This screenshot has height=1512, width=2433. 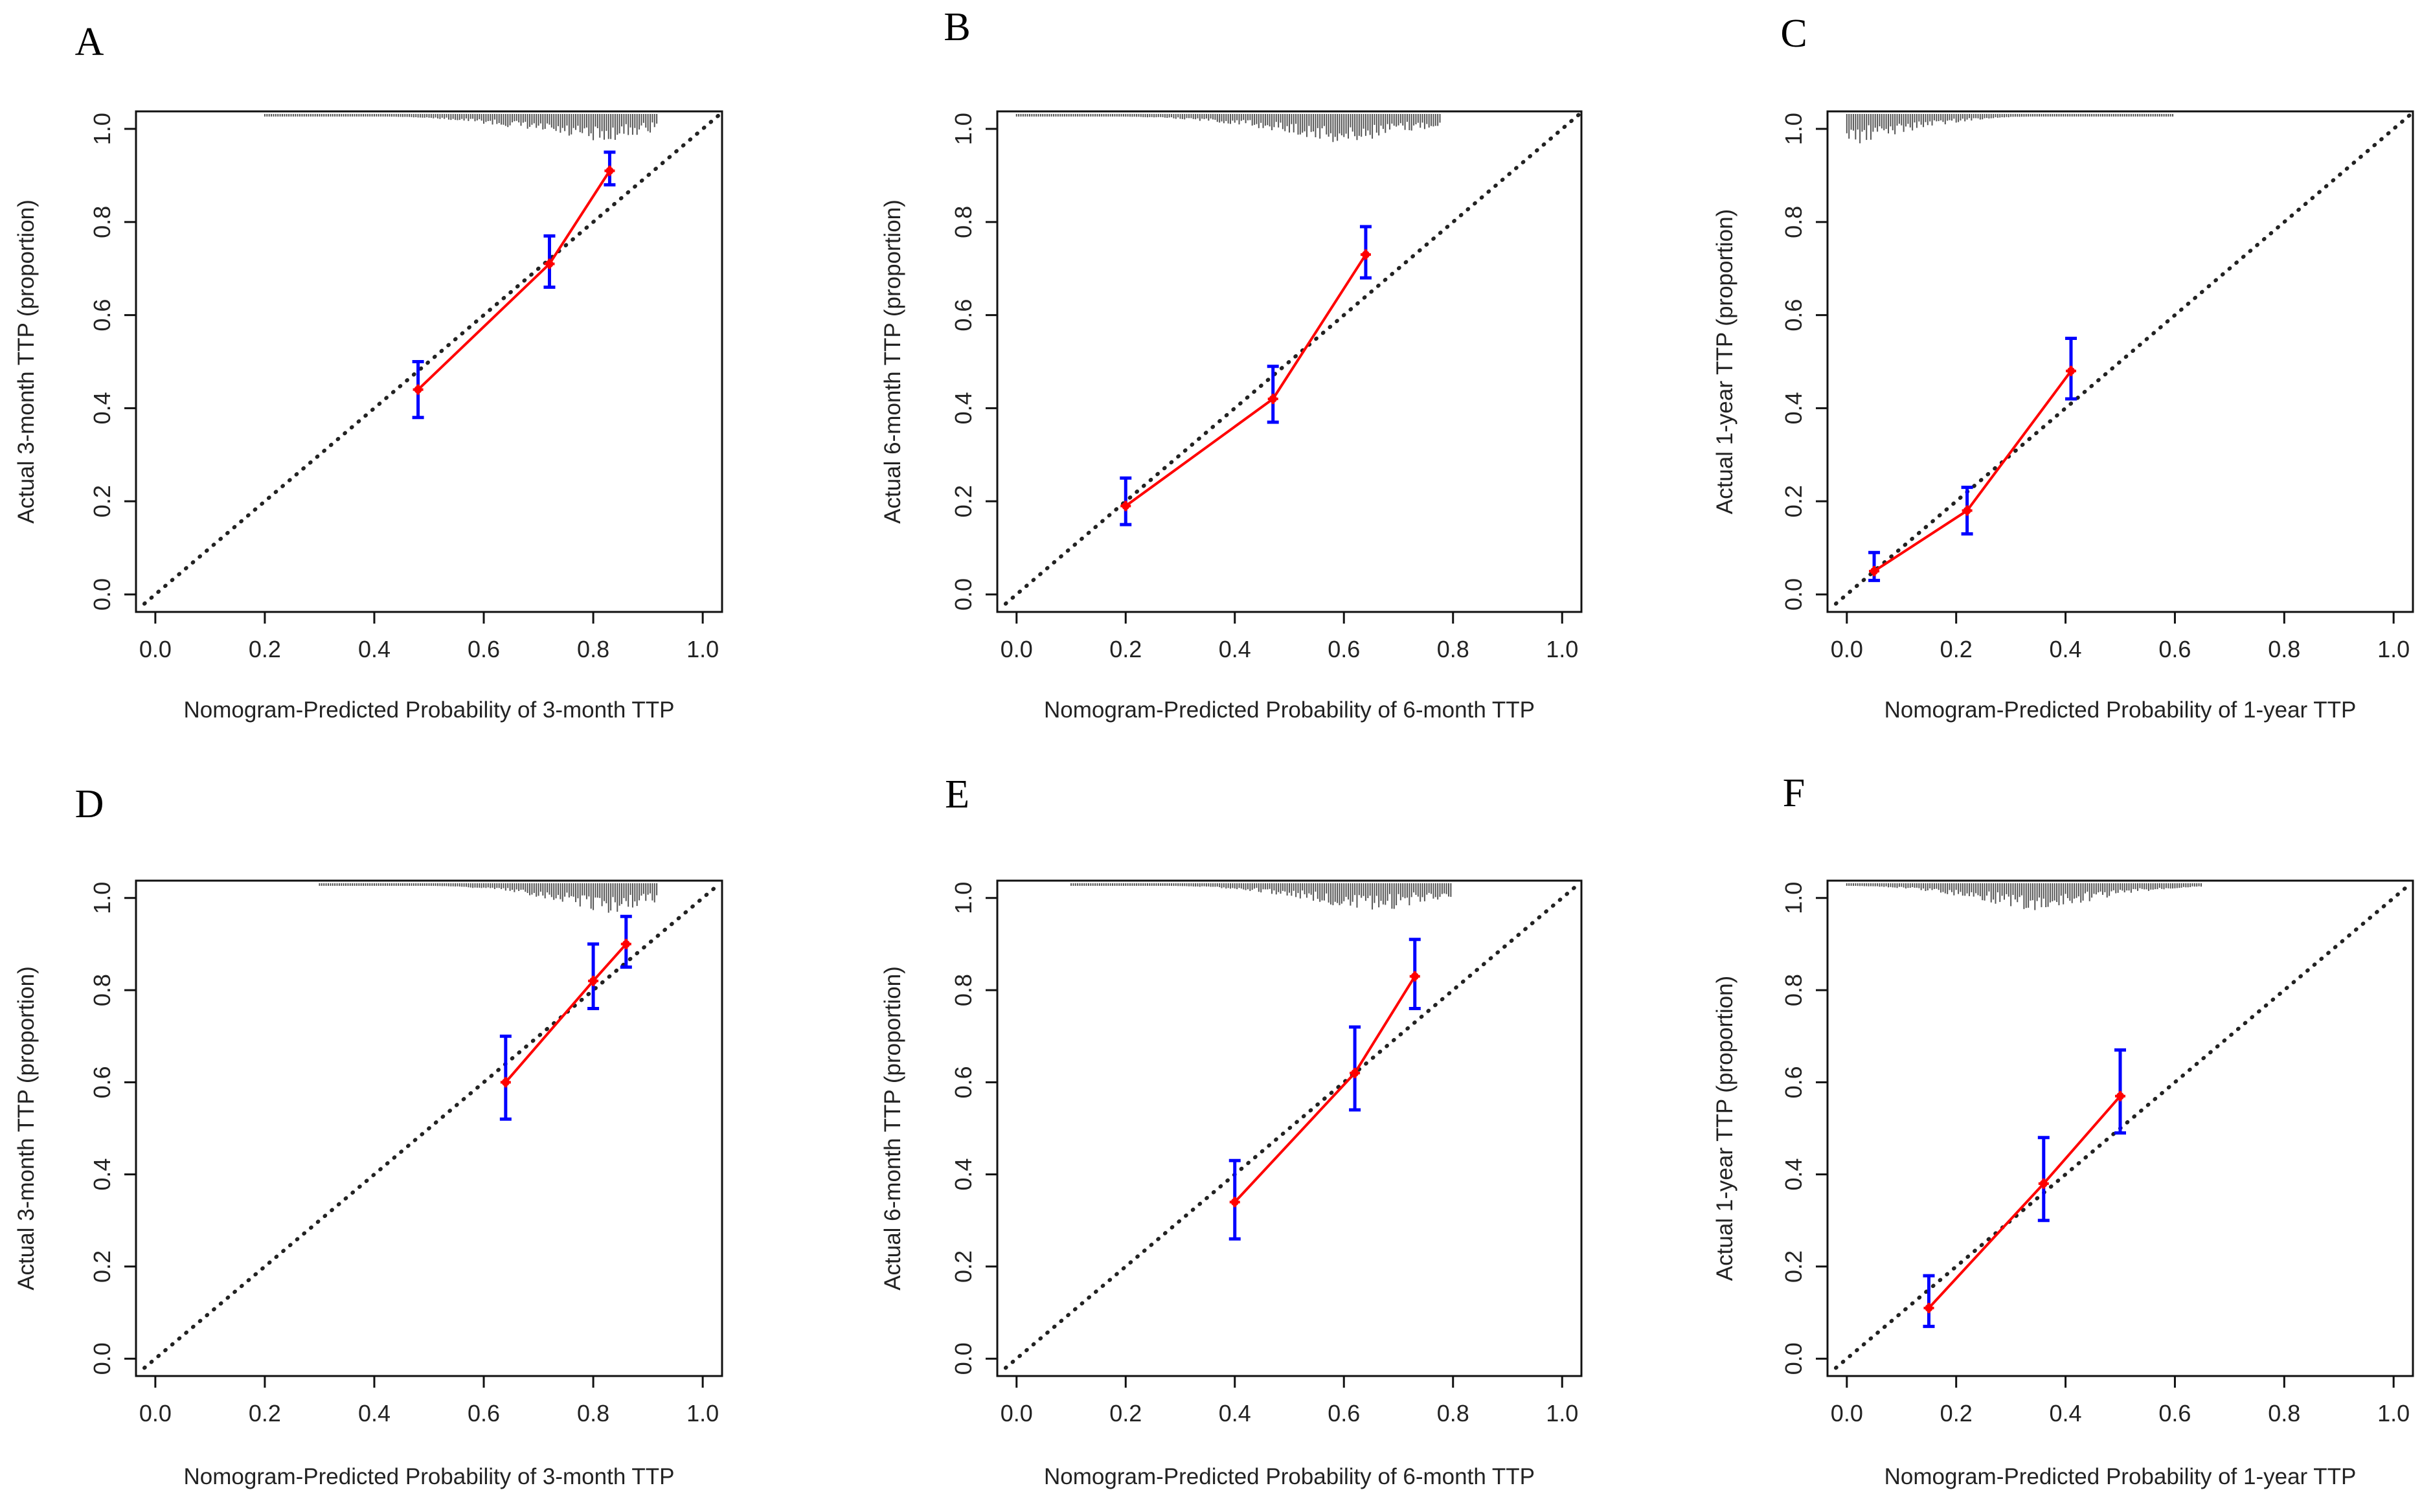 What do you see at coordinates (1794, 793) in the screenshot?
I see `panel-title: F` at bounding box center [1794, 793].